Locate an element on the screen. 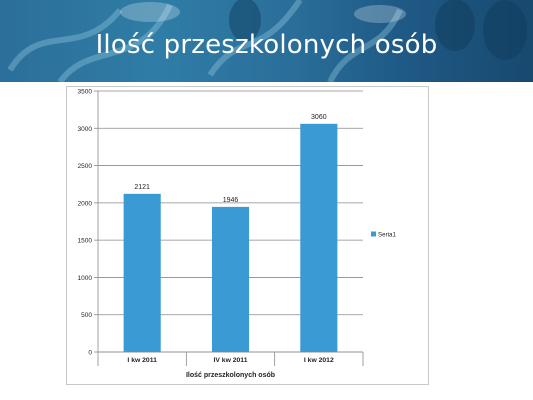  x-axis-title: Ilość przeszkolonych osób is located at coordinates (230, 375).